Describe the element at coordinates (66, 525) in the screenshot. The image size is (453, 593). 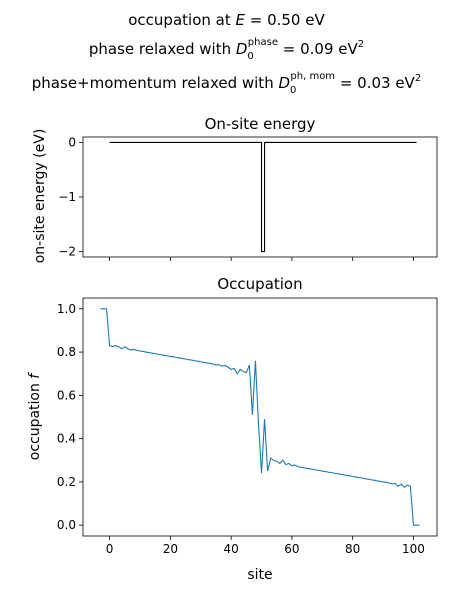
I see `occupation-ytick-label-0: 0.0` at that location.